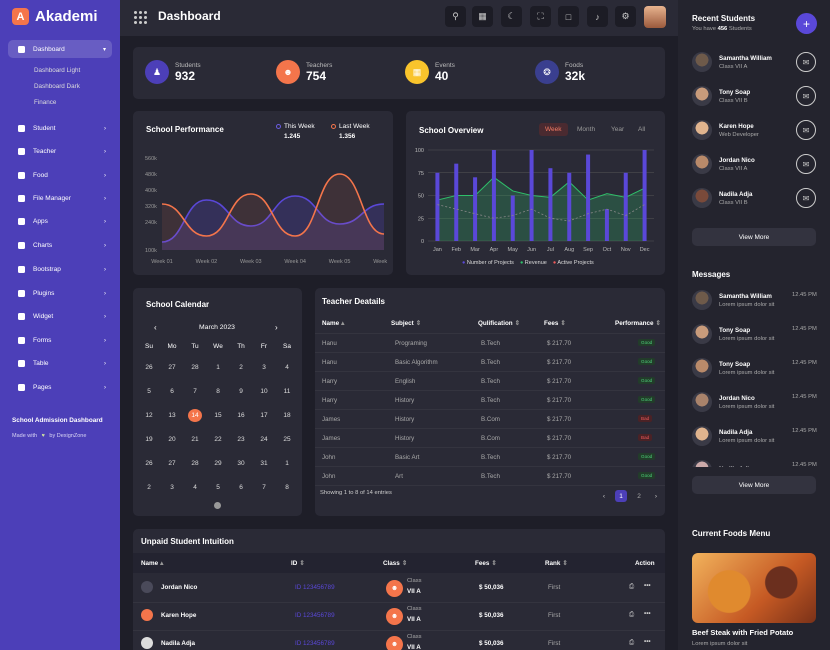 This screenshot has width=830, height=650. I want to click on settings-button: ⚙, so click(625, 16).